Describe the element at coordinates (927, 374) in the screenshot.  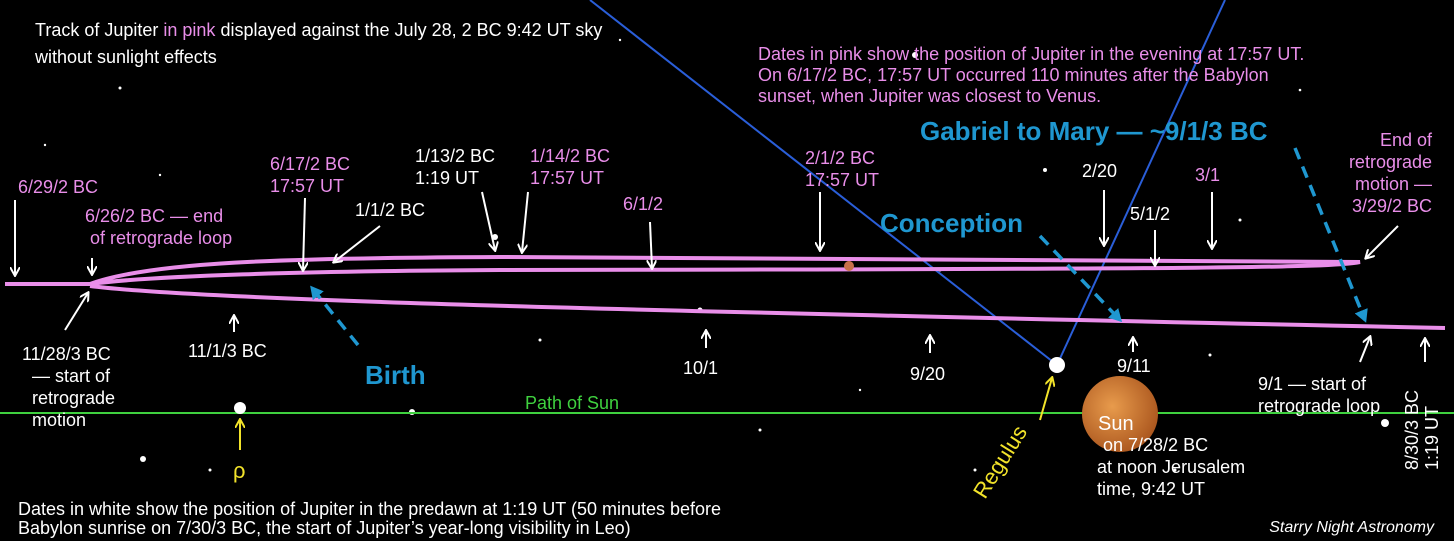
I see `date-label: 9/20` at that location.